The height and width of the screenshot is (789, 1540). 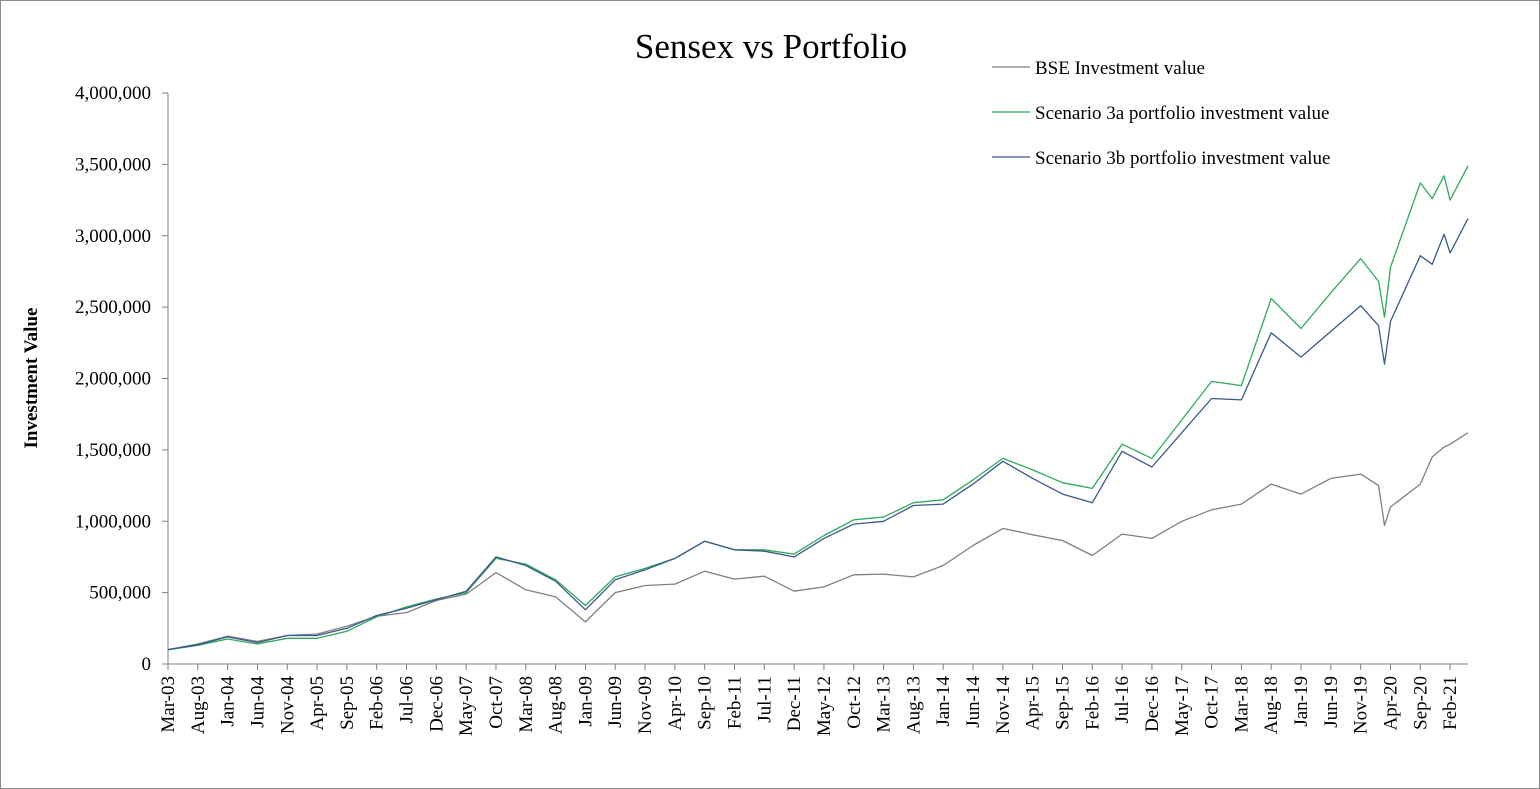 I want to click on legend-label: BSE Investment value, so click(x=1120, y=68).